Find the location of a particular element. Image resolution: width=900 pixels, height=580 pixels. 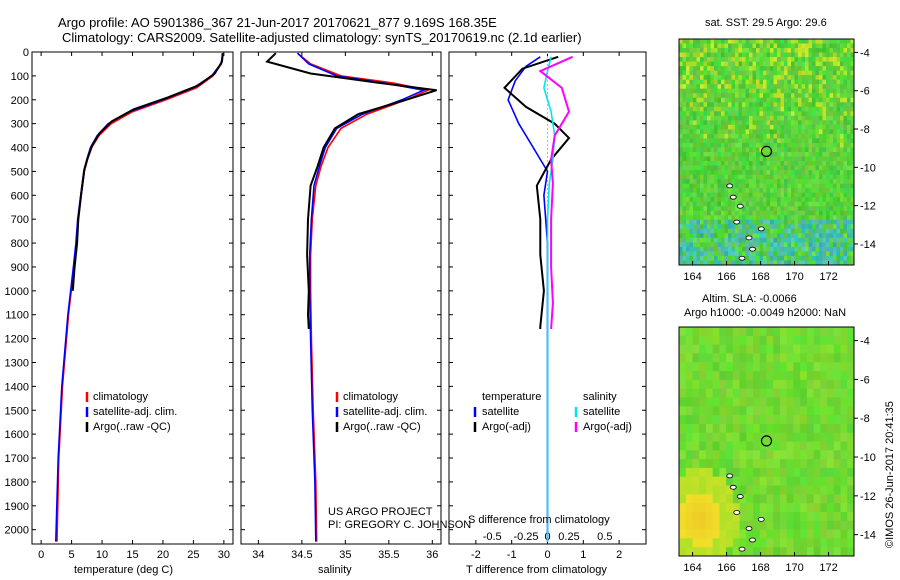

ytick-label: 1400 is located at coordinates (17, 387).